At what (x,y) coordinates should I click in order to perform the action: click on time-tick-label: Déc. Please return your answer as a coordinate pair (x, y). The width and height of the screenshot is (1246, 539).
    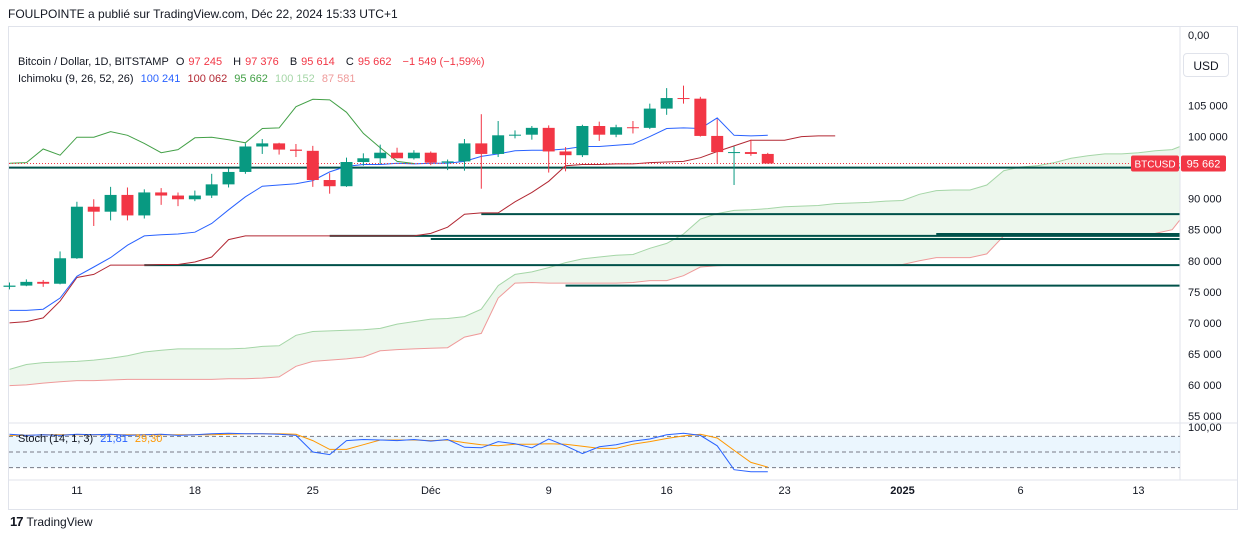
    Looking at the image, I should click on (431, 491).